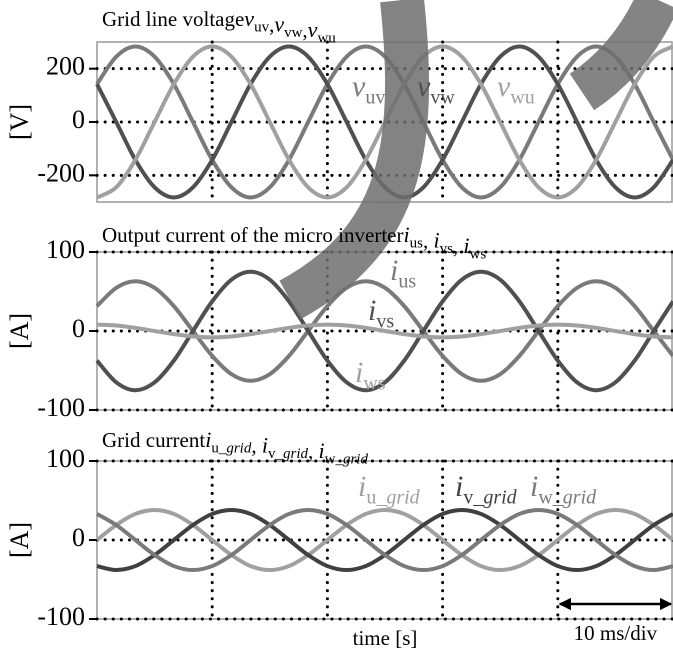 The image size is (673, 654). What do you see at coordinates (153, 440) in the screenshot?
I see `title-text: Grid current` at bounding box center [153, 440].